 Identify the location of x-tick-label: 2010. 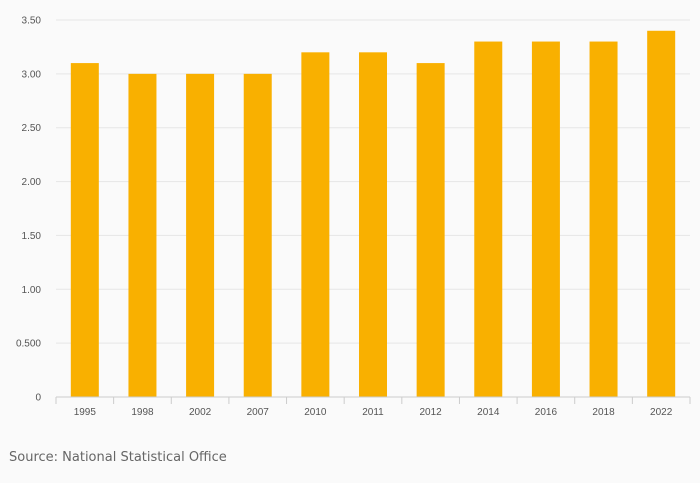
(315, 412).